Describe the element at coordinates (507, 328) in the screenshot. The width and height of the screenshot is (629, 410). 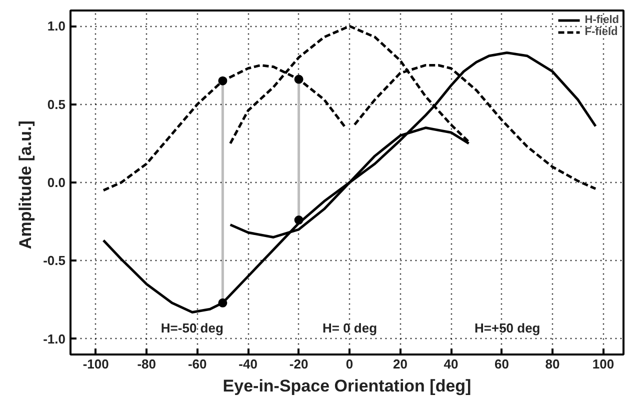
I see `annotation: H=+50 deg` at that location.